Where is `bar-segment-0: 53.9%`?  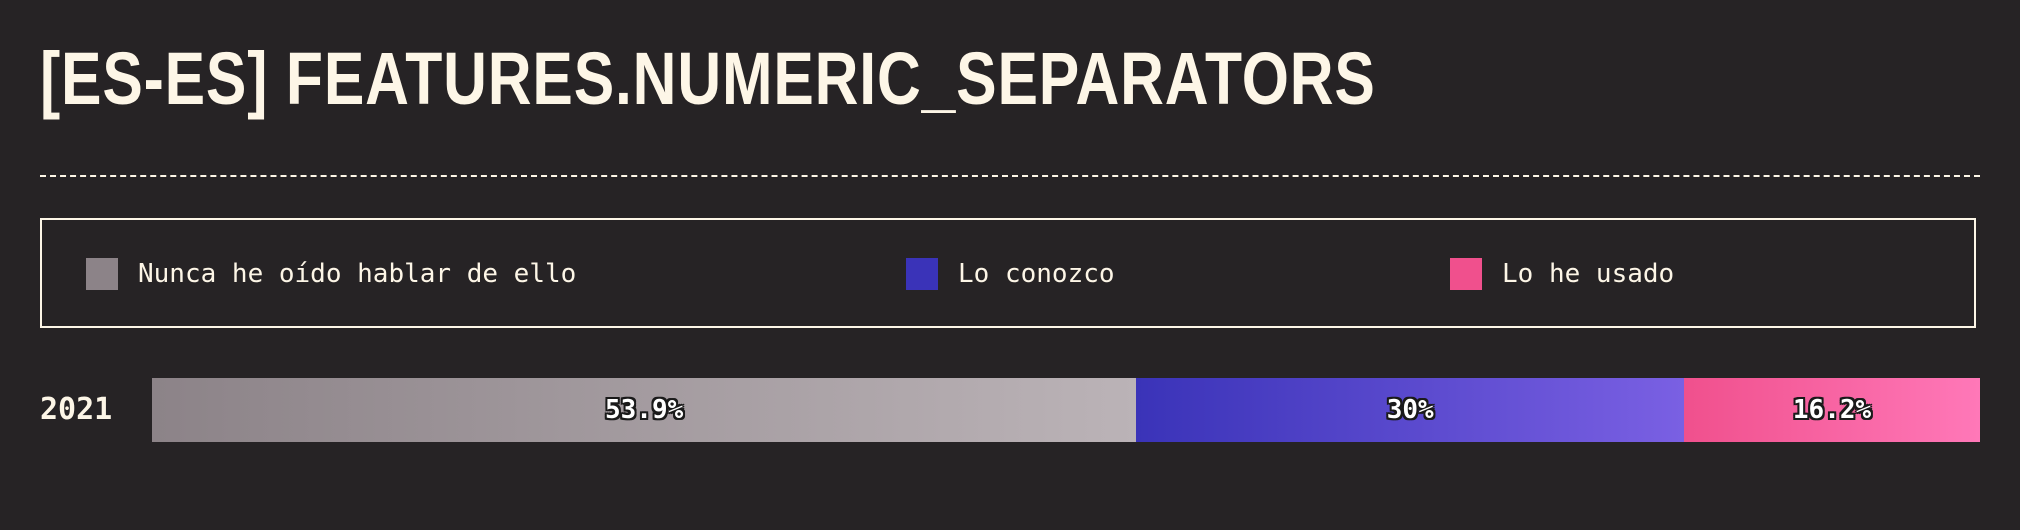 bar-segment-0: 53.9% is located at coordinates (644, 410).